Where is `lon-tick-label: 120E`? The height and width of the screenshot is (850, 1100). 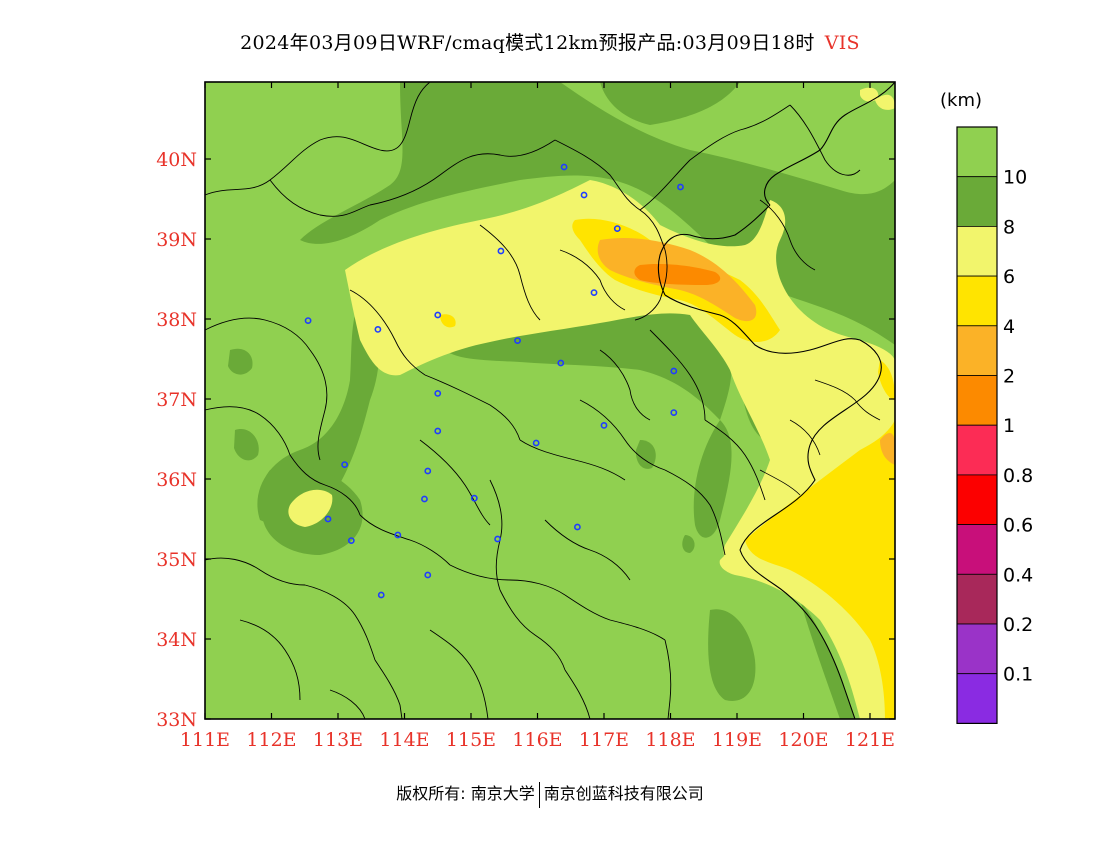
lon-tick-label: 120E is located at coordinates (803, 740).